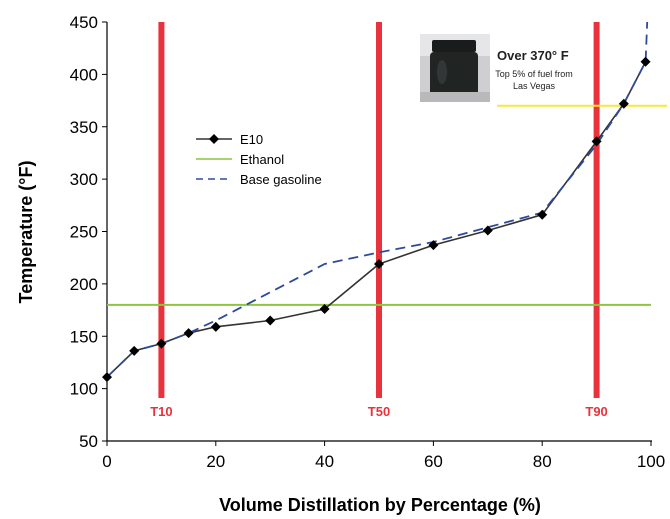  Describe the element at coordinates (596, 411) in the screenshot. I see `reference-label-t90: T90` at that location.